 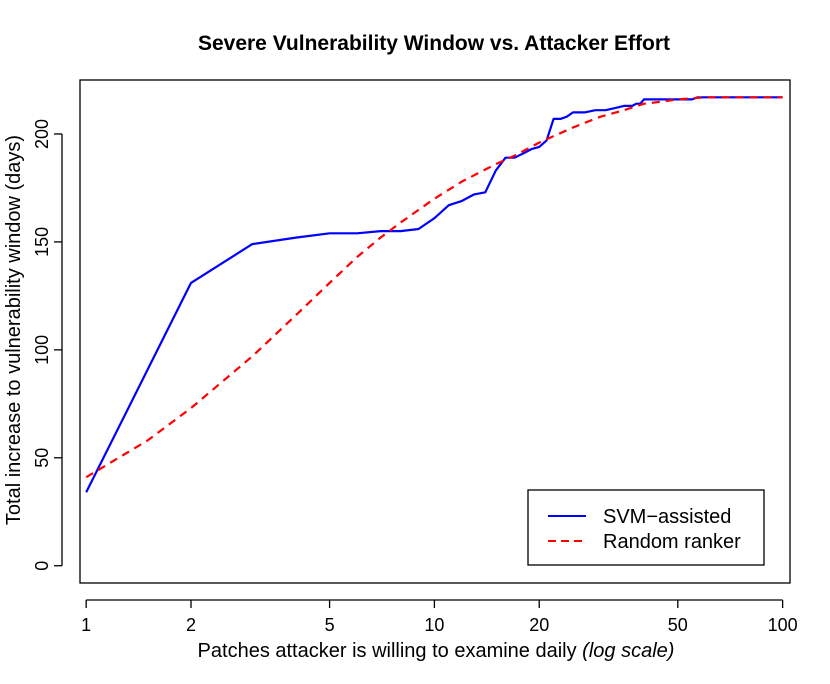 I want to click on x-tick-label: 100, so click(x=783, y=625).